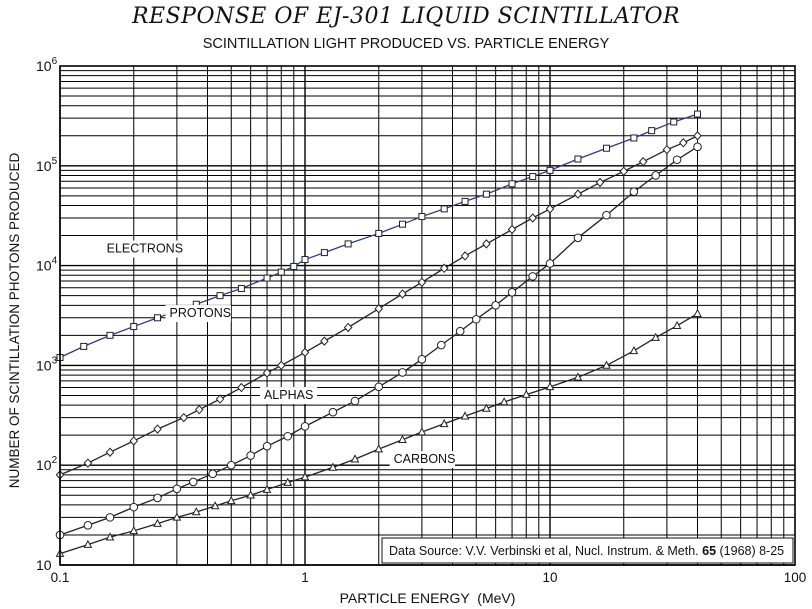 The width and height of the screenshot is (812, 609). What do you see at coordinates (428, 598) in the screenshot?
I see `x-axis-label: PARTICLE ENERGY (MeV)` at bounding box center [428, 598].